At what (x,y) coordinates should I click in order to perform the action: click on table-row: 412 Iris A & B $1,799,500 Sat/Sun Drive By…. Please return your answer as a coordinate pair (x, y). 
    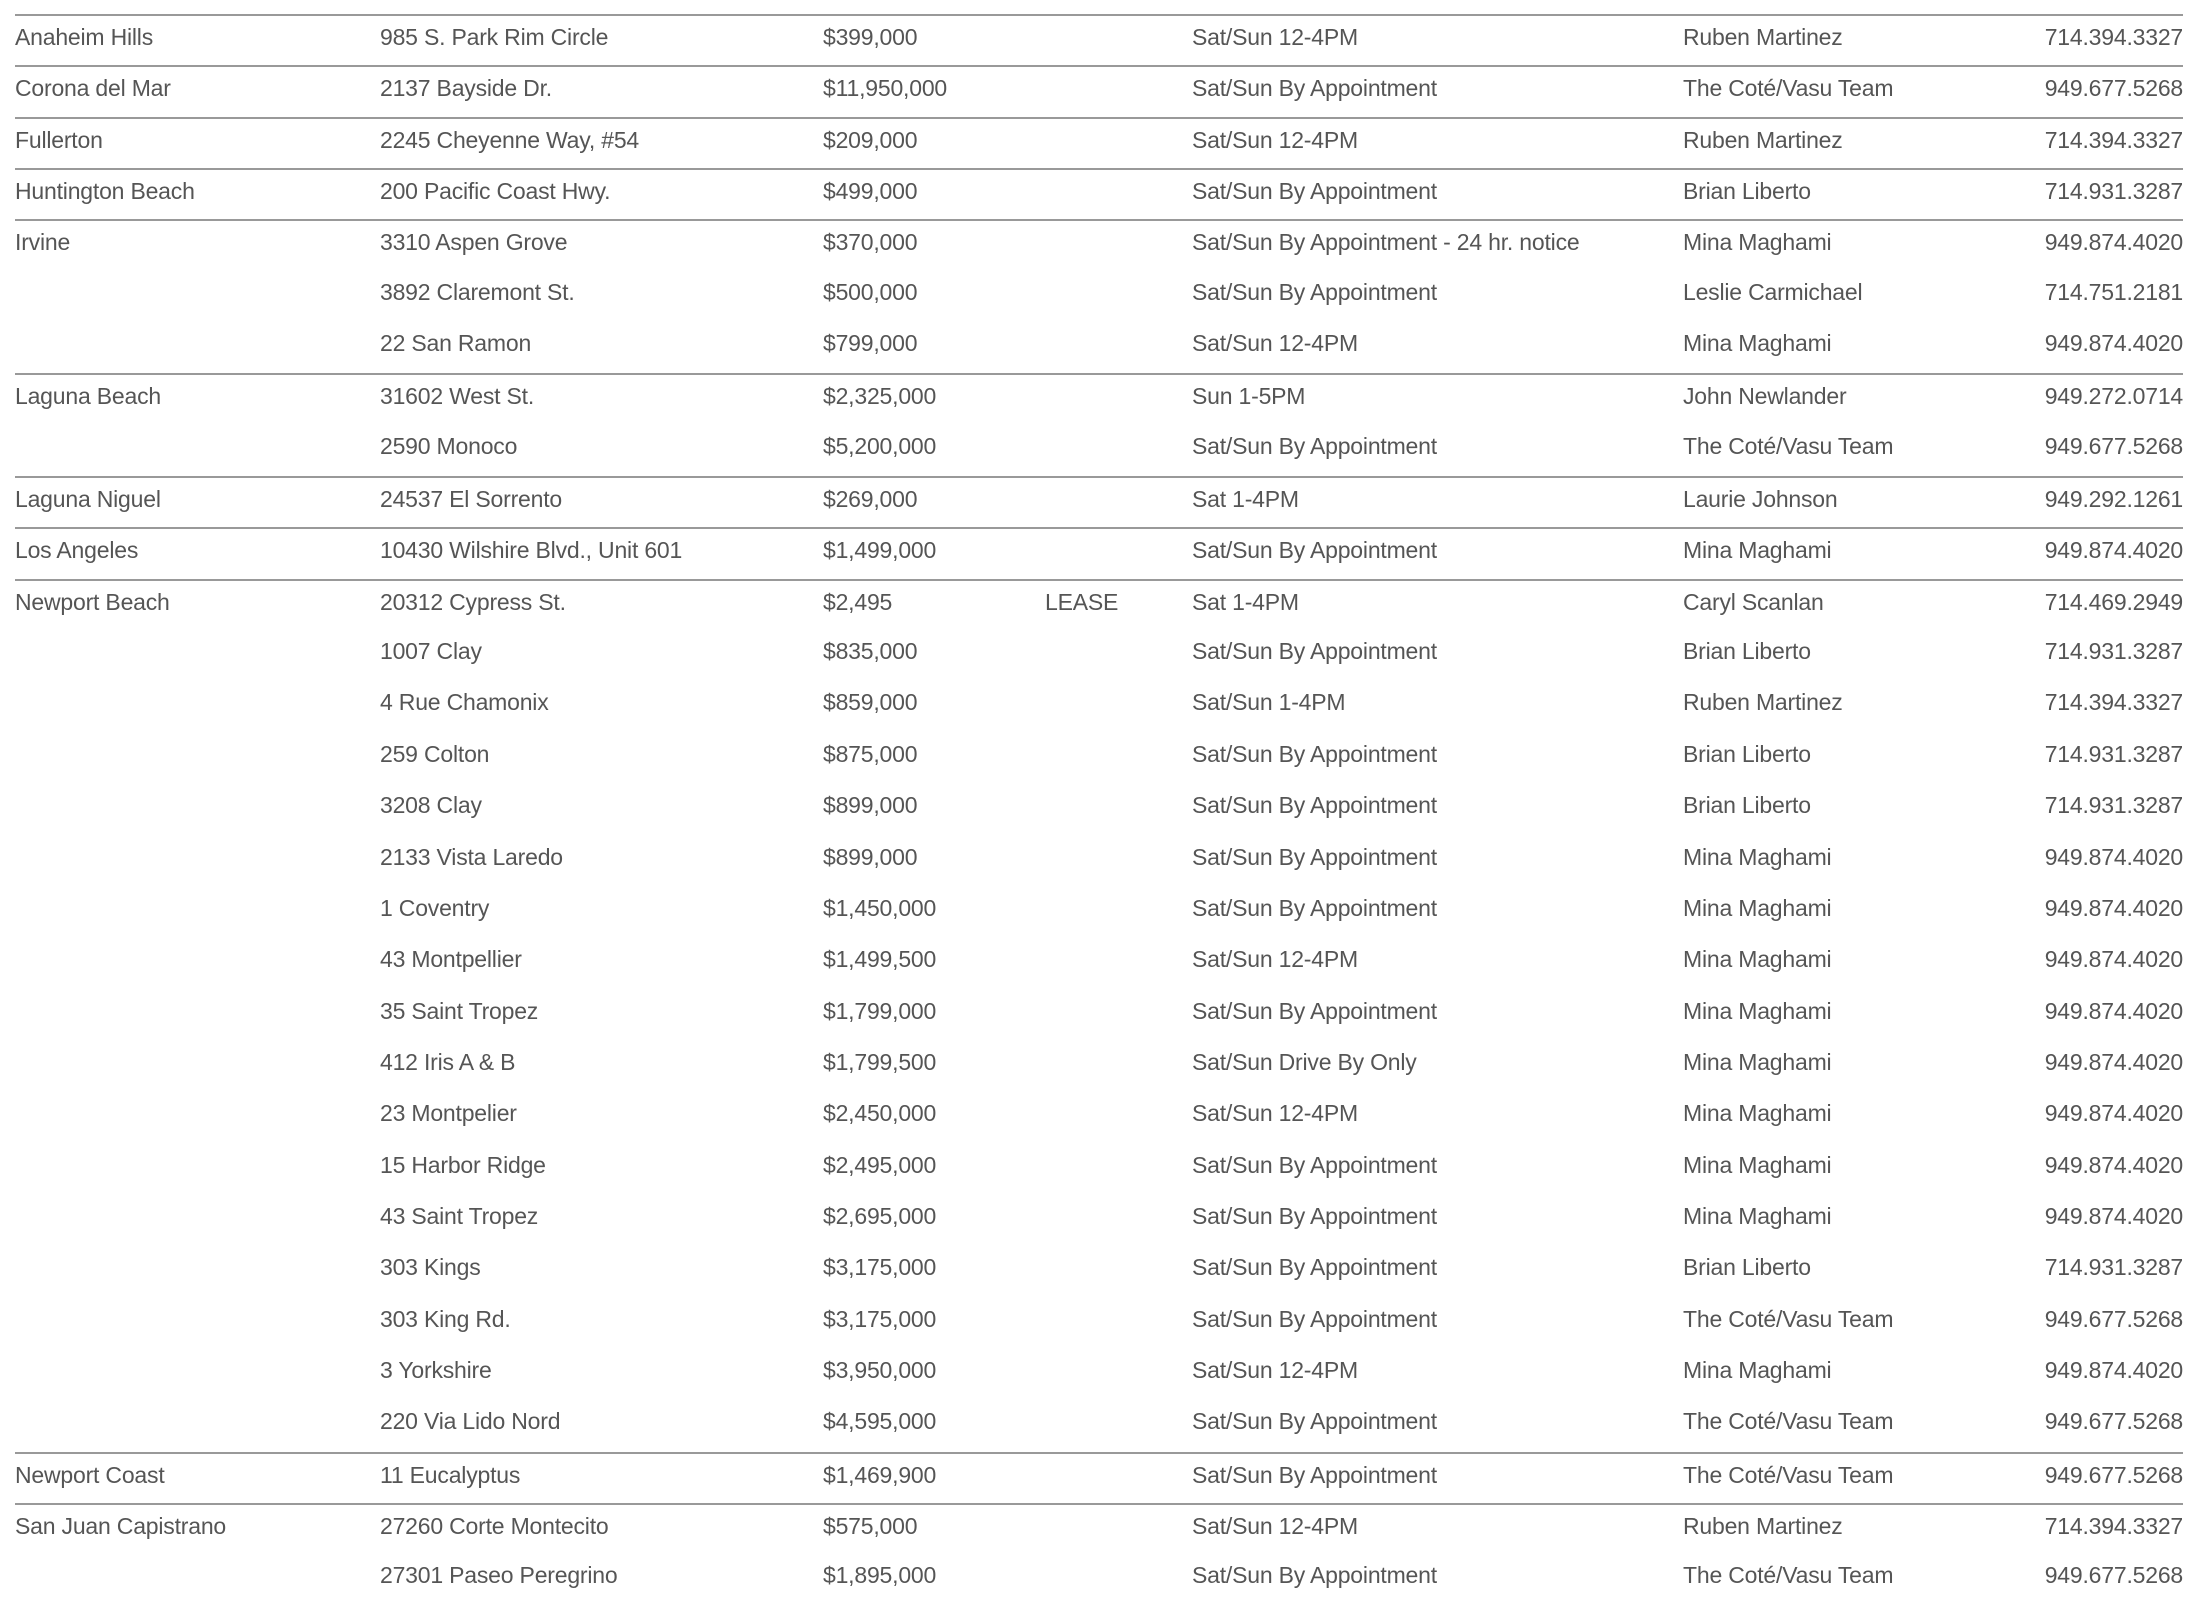
    Looking at the image, I should click on (1099, 1066).